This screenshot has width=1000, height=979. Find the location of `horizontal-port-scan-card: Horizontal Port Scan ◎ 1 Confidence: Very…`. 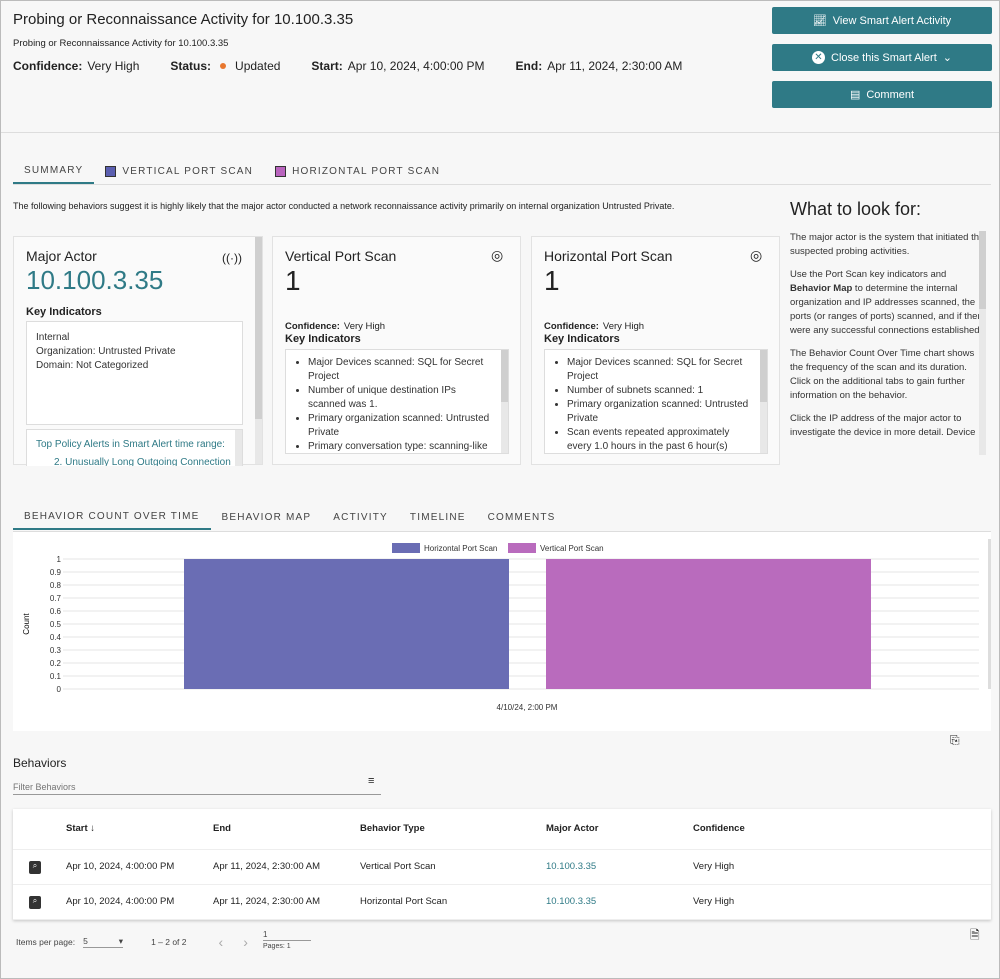

horizontal-port-scan-card: Horizontal Port Scan ◎ 1 Confidence: Very… is located at coordinates (655, 350).